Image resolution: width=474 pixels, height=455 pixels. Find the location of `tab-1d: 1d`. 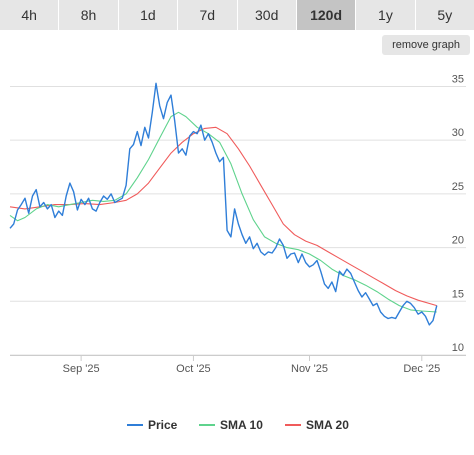

tab-1d: 1d is located at coordinates (148, 15).